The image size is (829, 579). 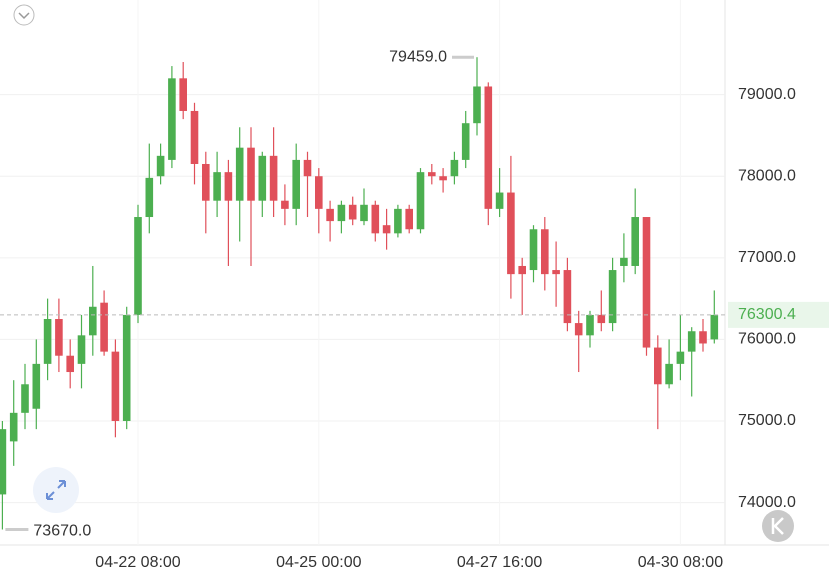 I want to click on y-tick-label: 78000.0, so click(x=767, y=175).